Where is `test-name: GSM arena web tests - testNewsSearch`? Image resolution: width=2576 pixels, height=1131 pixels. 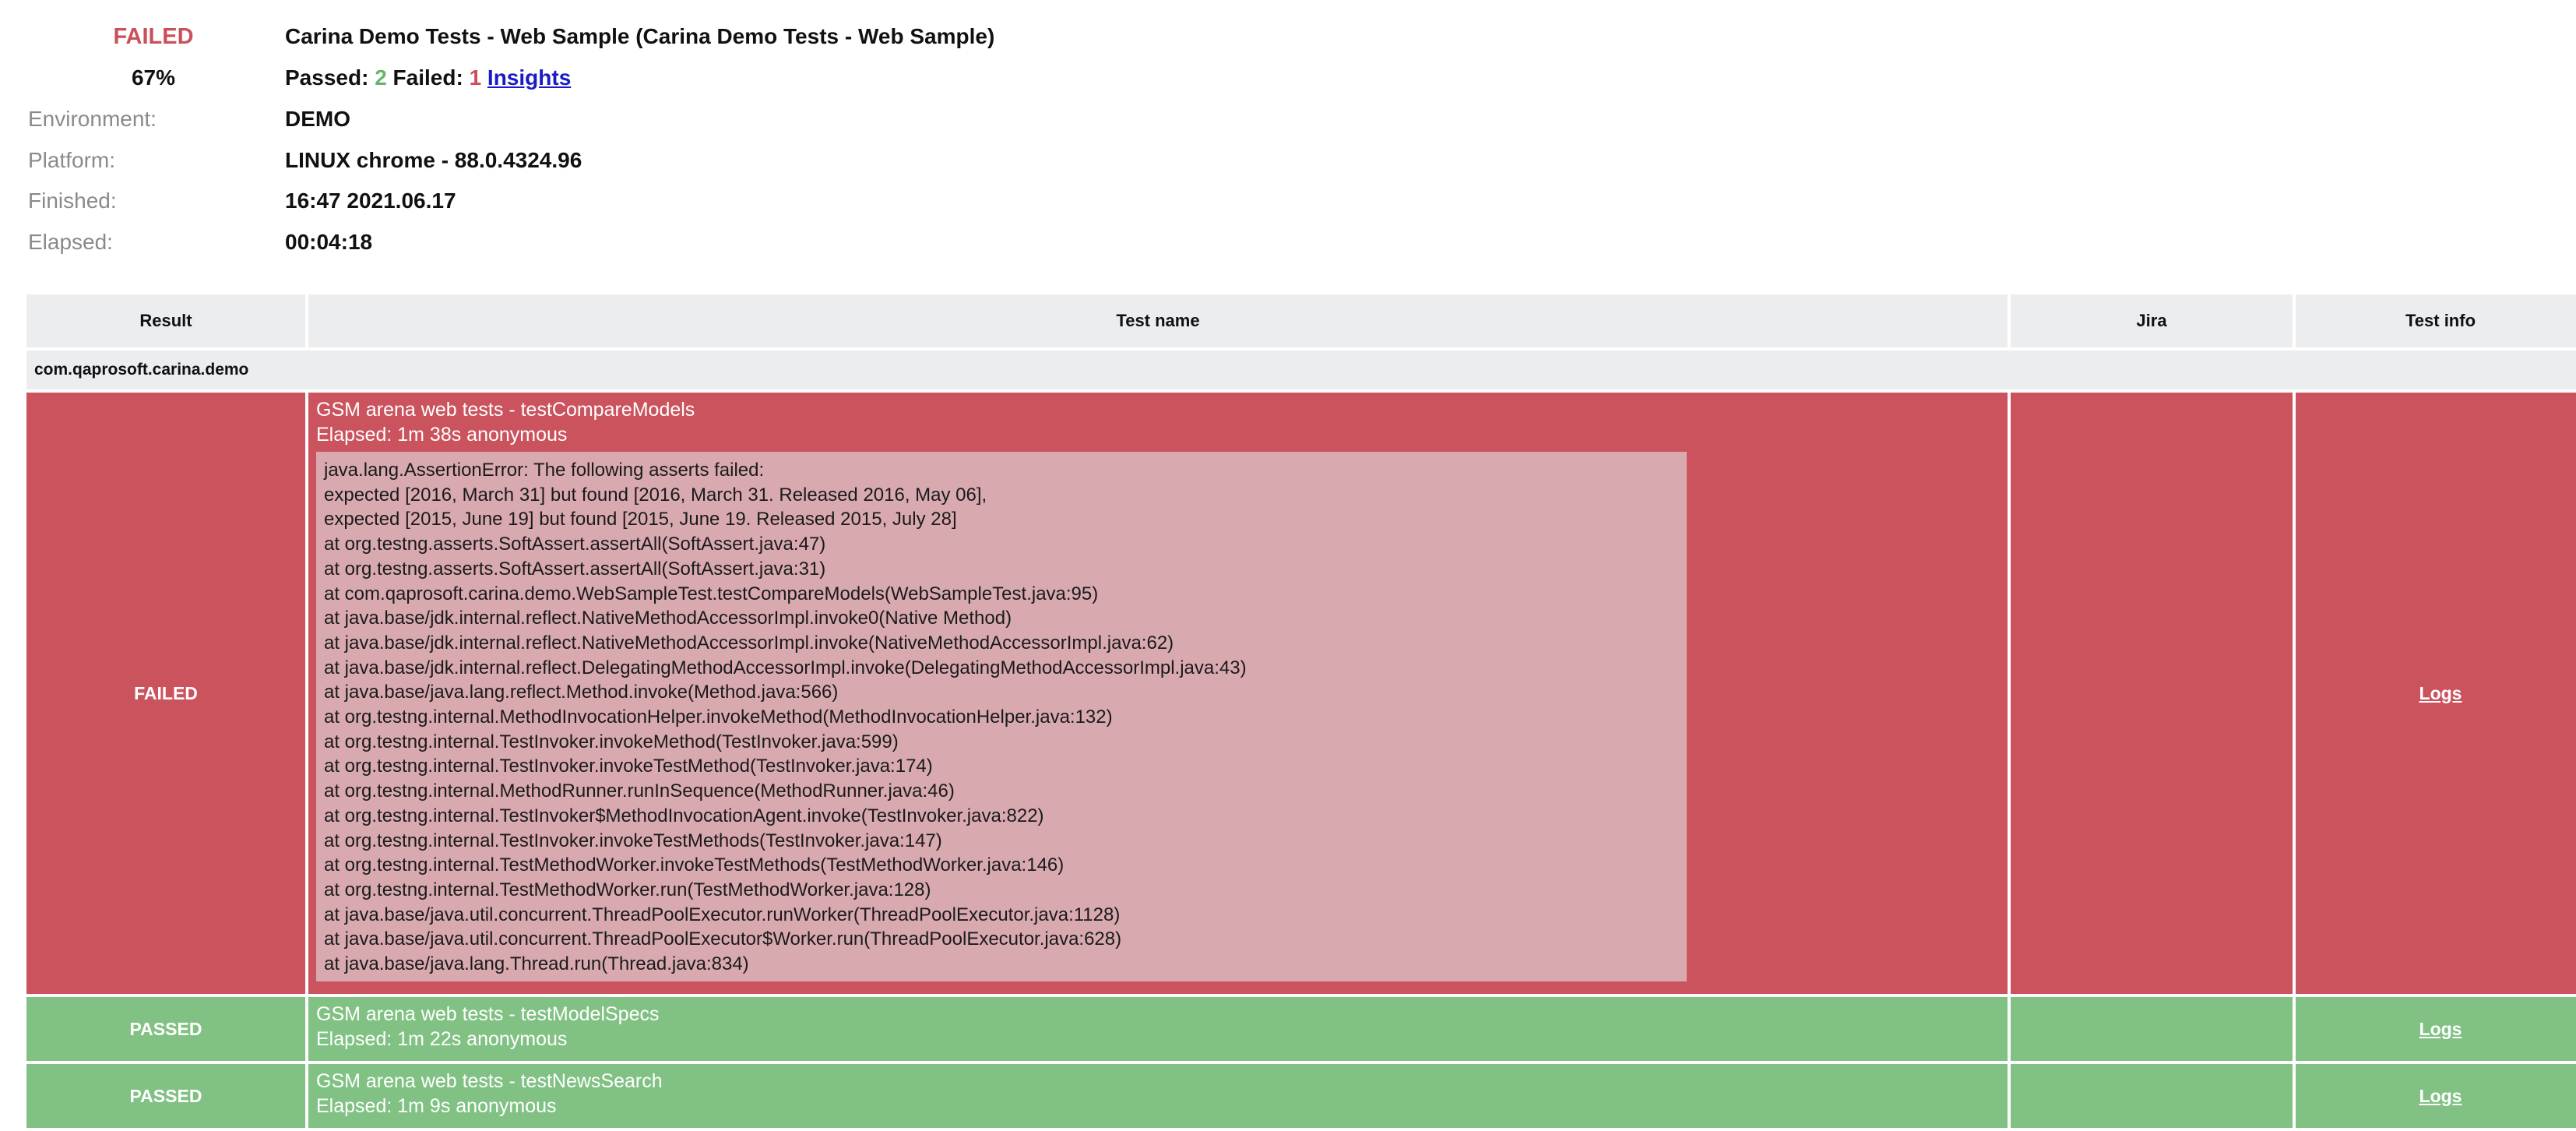 test-name: GSM arena web tests - testNewsSearch is located at coordinates (489, 1081).